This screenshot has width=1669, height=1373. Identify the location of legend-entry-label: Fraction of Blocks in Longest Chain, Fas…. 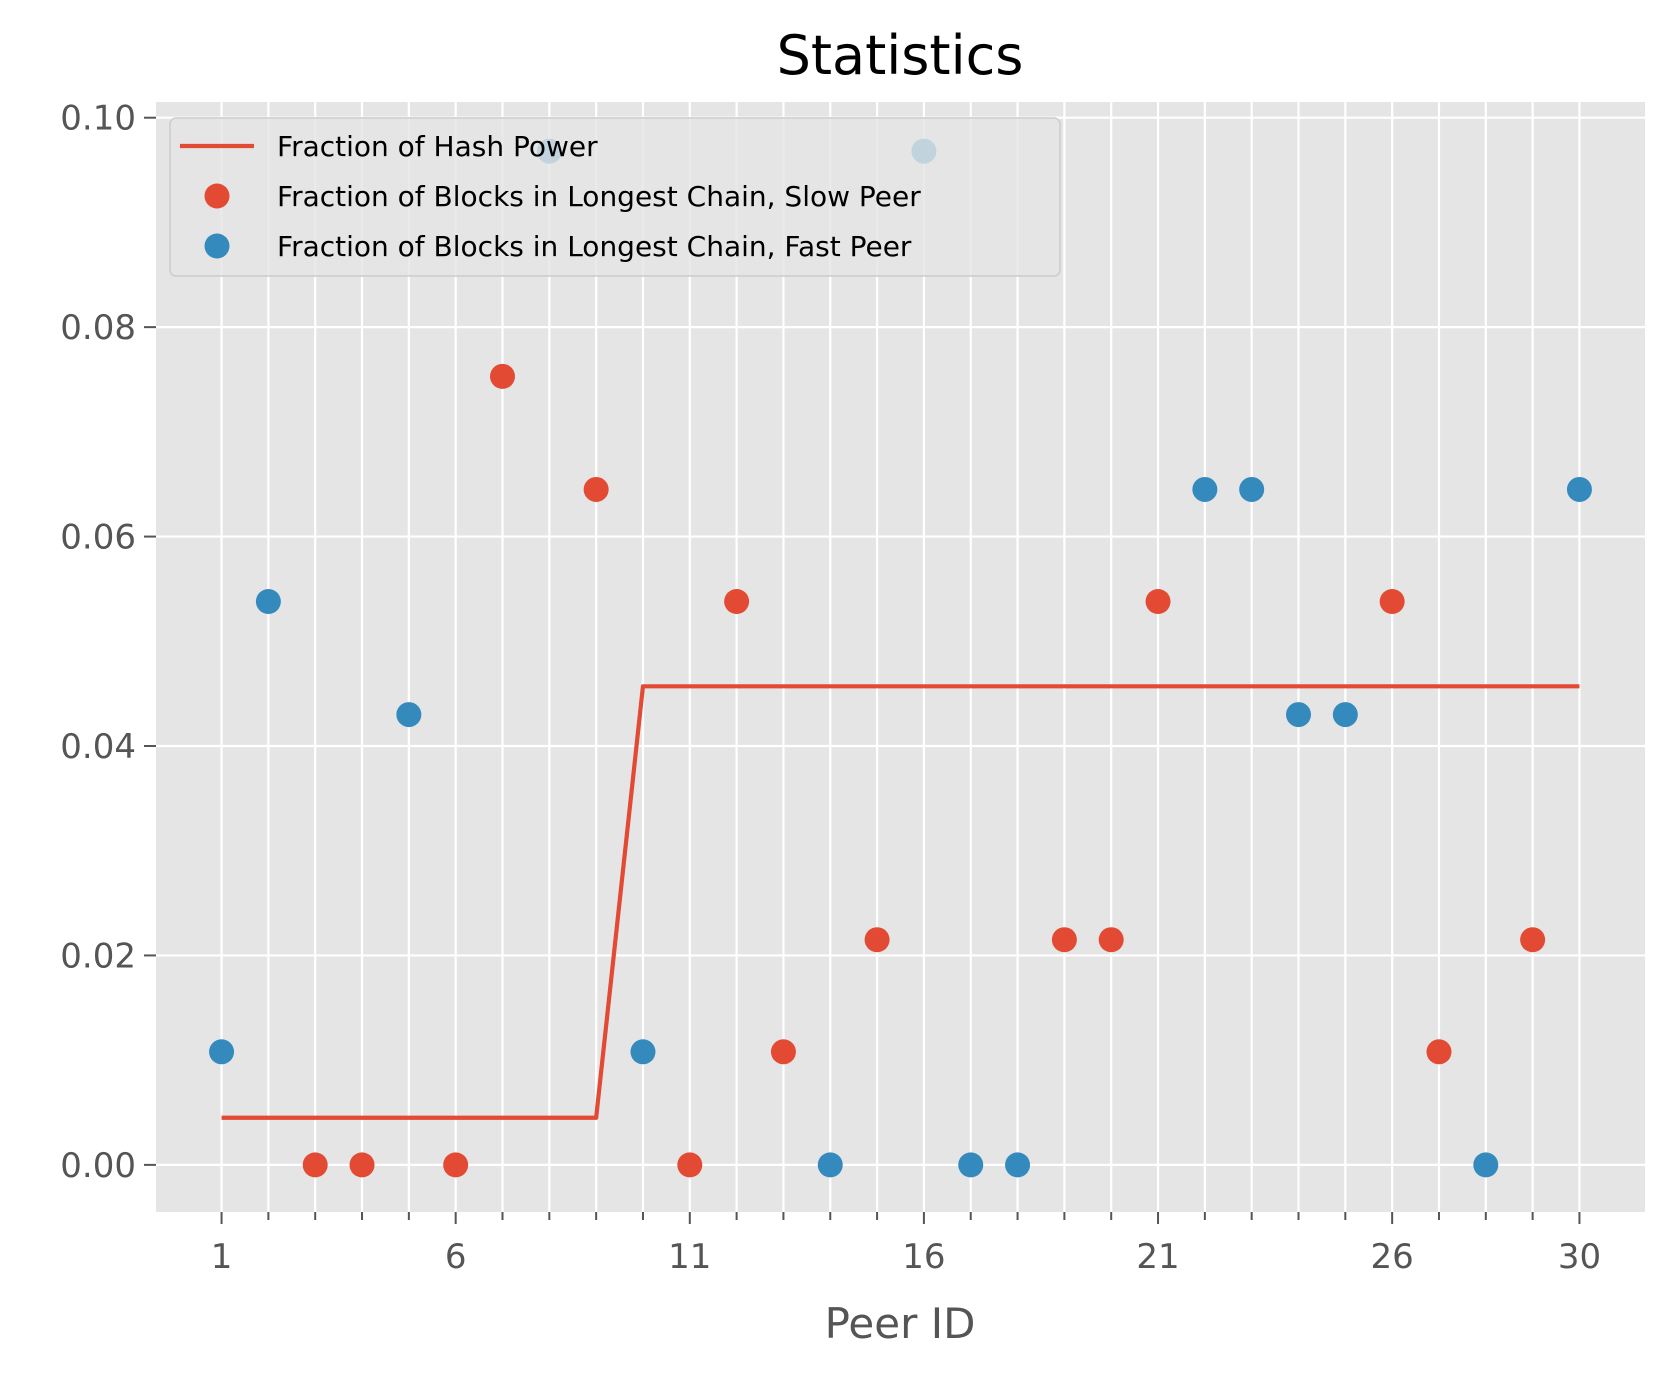
(594, 246).